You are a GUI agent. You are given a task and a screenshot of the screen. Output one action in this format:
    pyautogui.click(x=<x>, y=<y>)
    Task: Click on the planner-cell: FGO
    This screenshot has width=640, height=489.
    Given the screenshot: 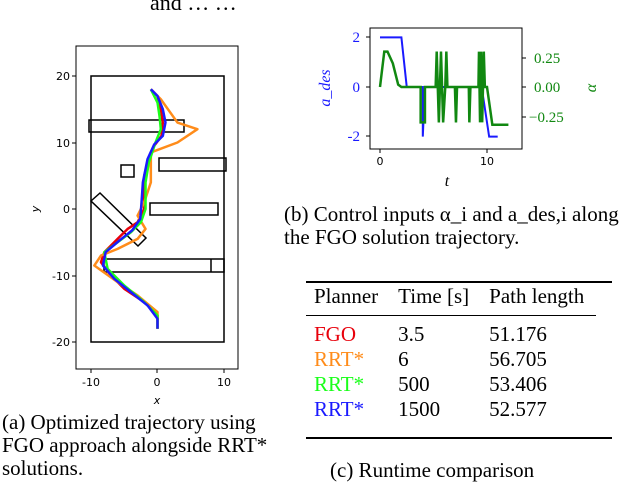 What is the action you would take?
    pyautogui.click(x=335, y=334)
    